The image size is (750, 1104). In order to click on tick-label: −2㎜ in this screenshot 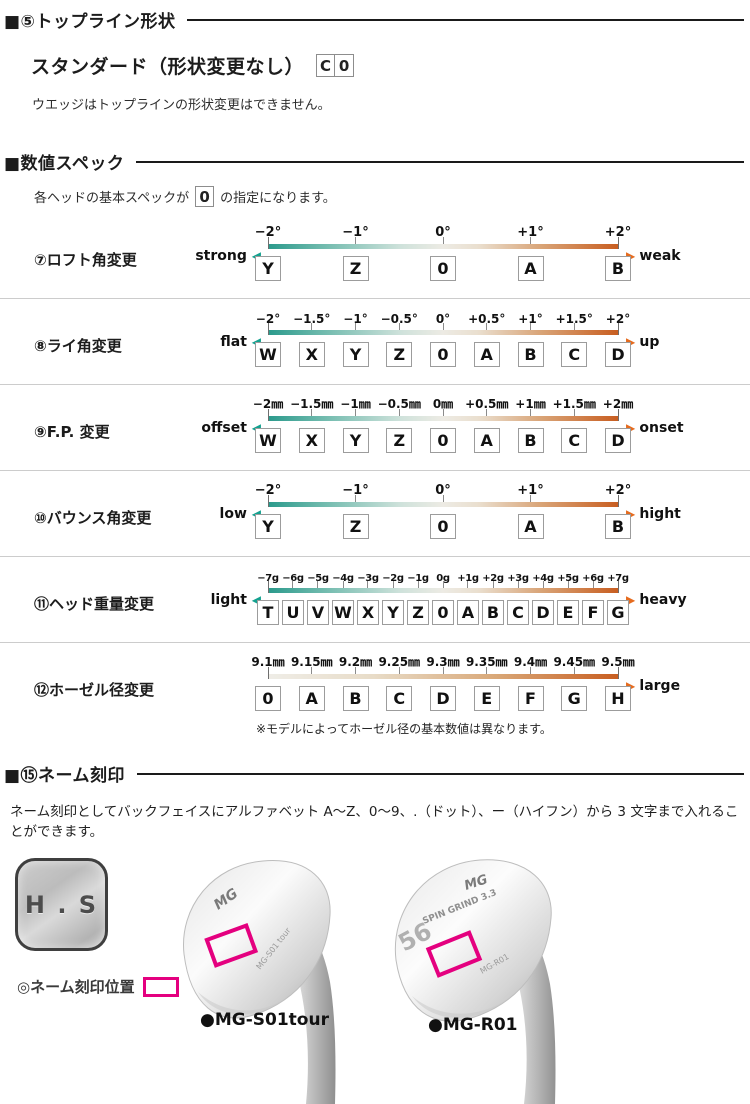, I will do `click(268, 404)`.